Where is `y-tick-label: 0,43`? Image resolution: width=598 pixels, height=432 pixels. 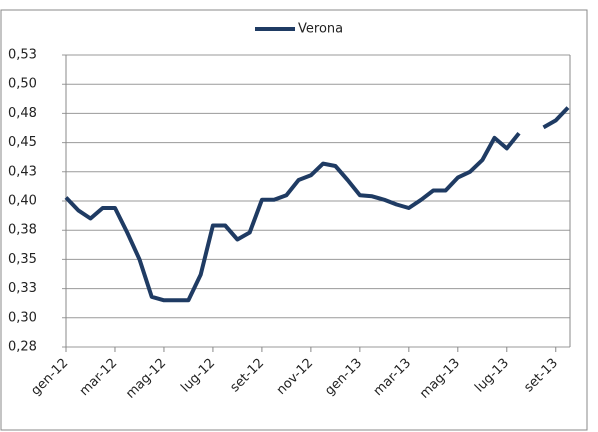 y-tick-label: 0,43 is located at coordinates (22, 171).